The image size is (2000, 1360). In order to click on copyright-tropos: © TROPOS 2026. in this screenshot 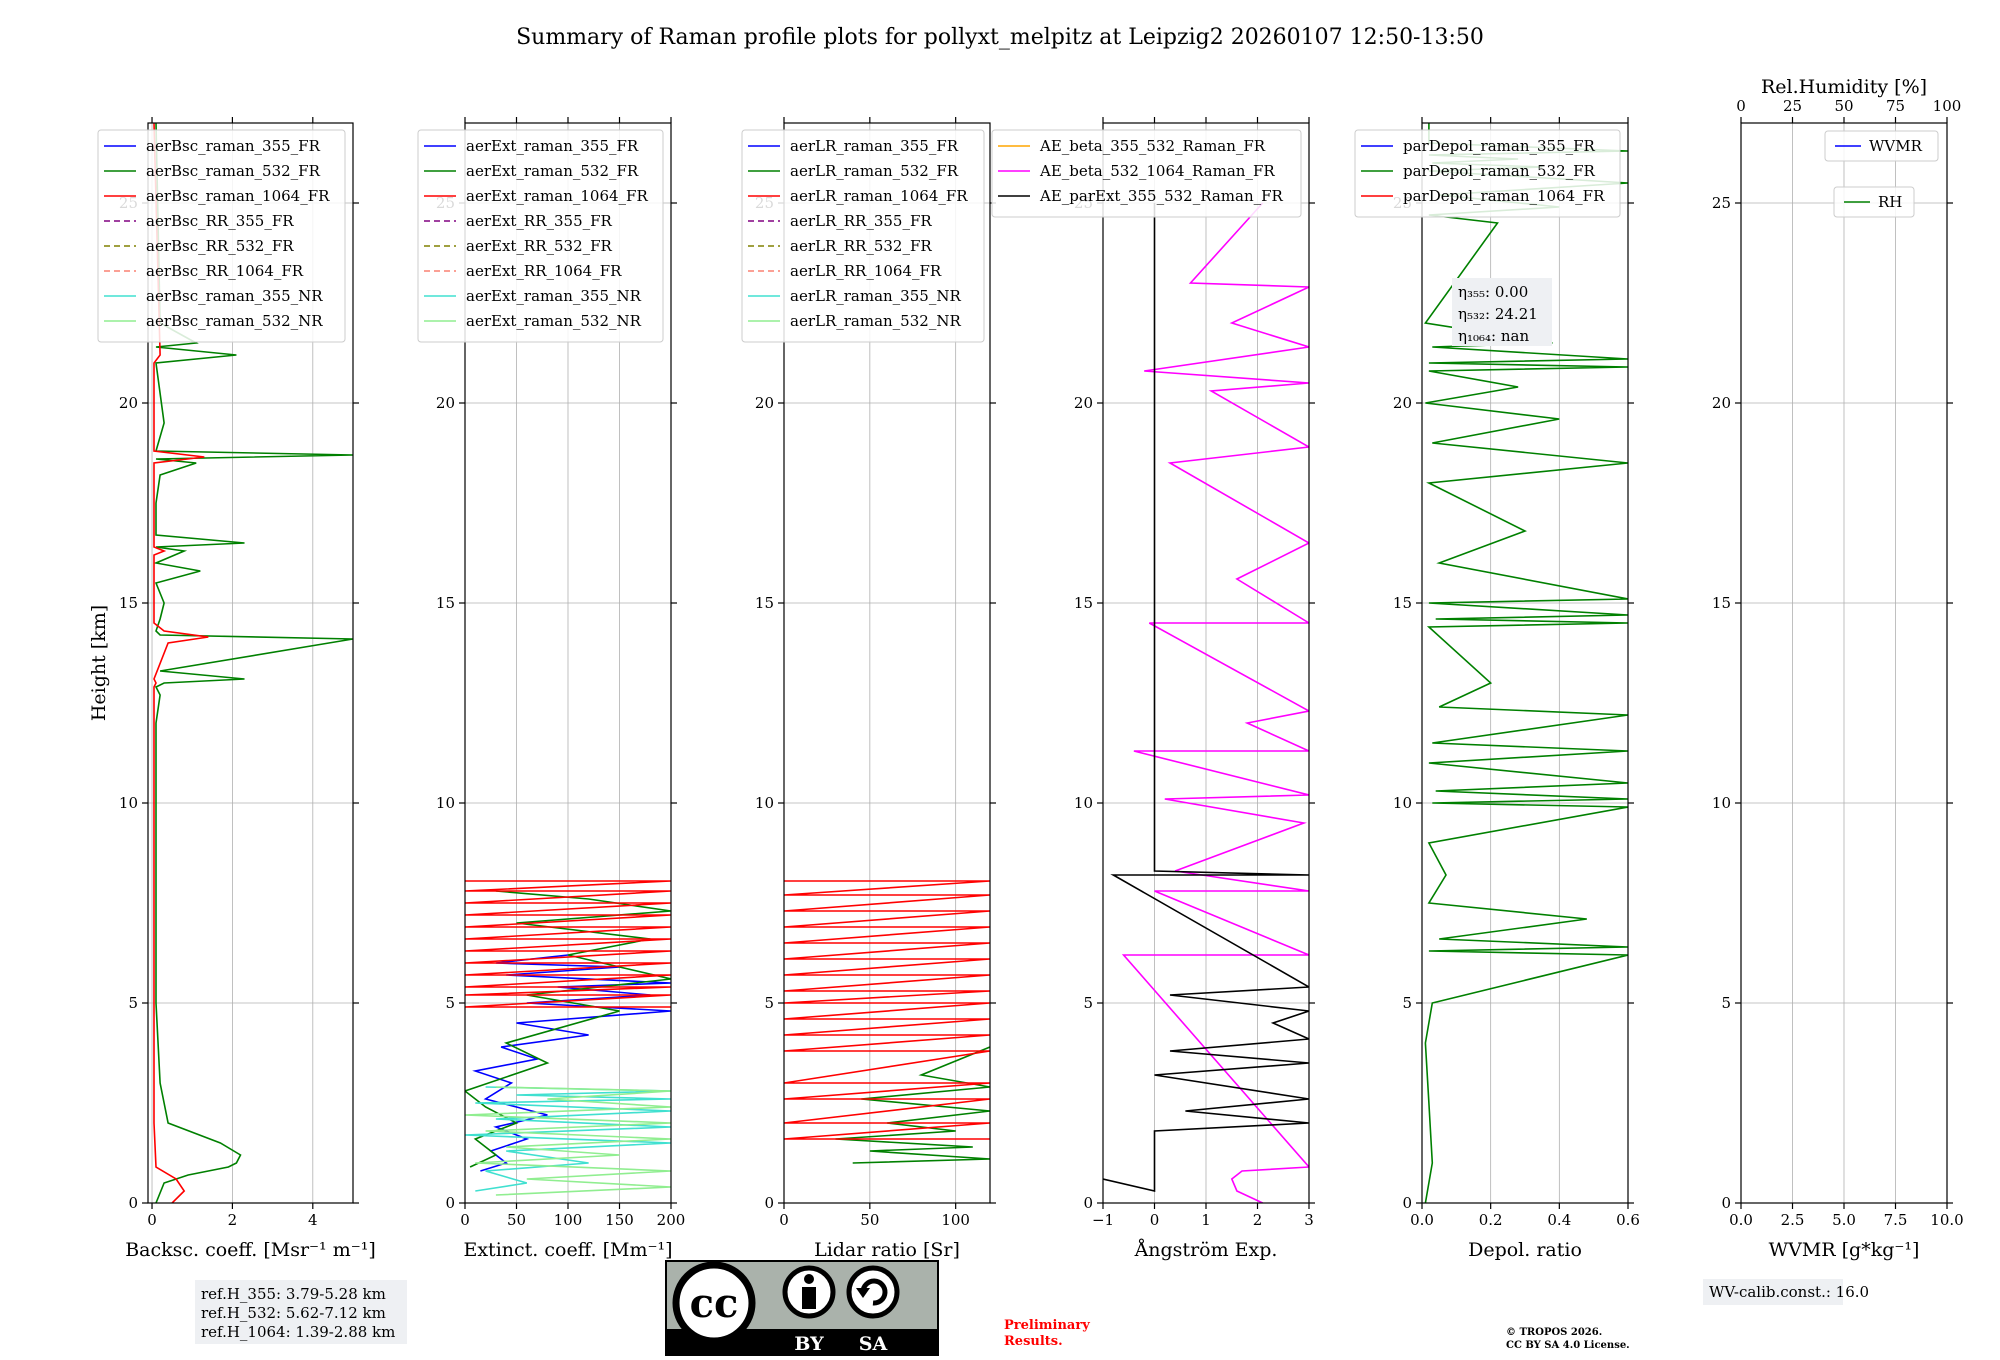, I will do `click(1554, 1332)`.